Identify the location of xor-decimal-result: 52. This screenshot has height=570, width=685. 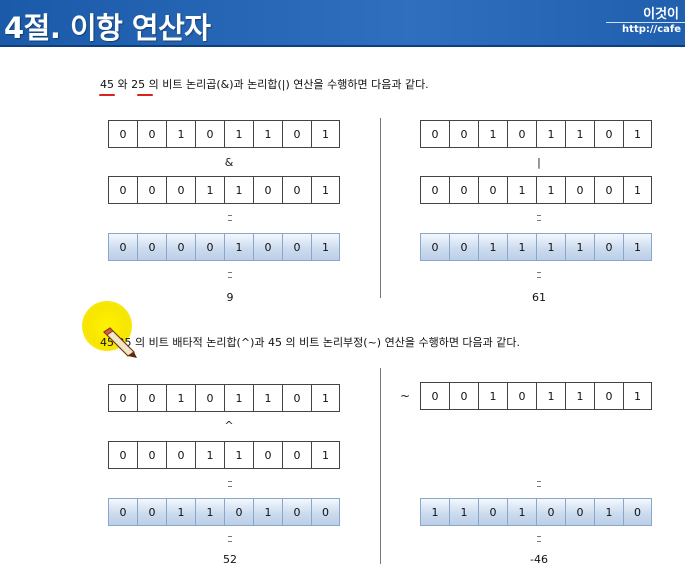
(230, 559).